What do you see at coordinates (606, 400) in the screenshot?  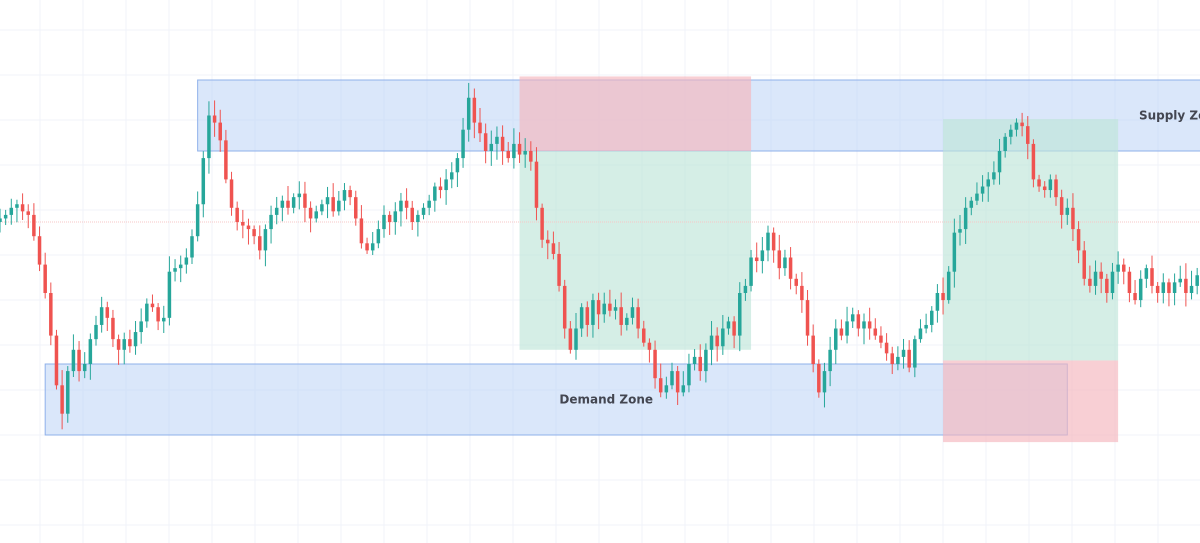 I see `demand-zone-label: Demand Zone` at bounding box center [606, 400].